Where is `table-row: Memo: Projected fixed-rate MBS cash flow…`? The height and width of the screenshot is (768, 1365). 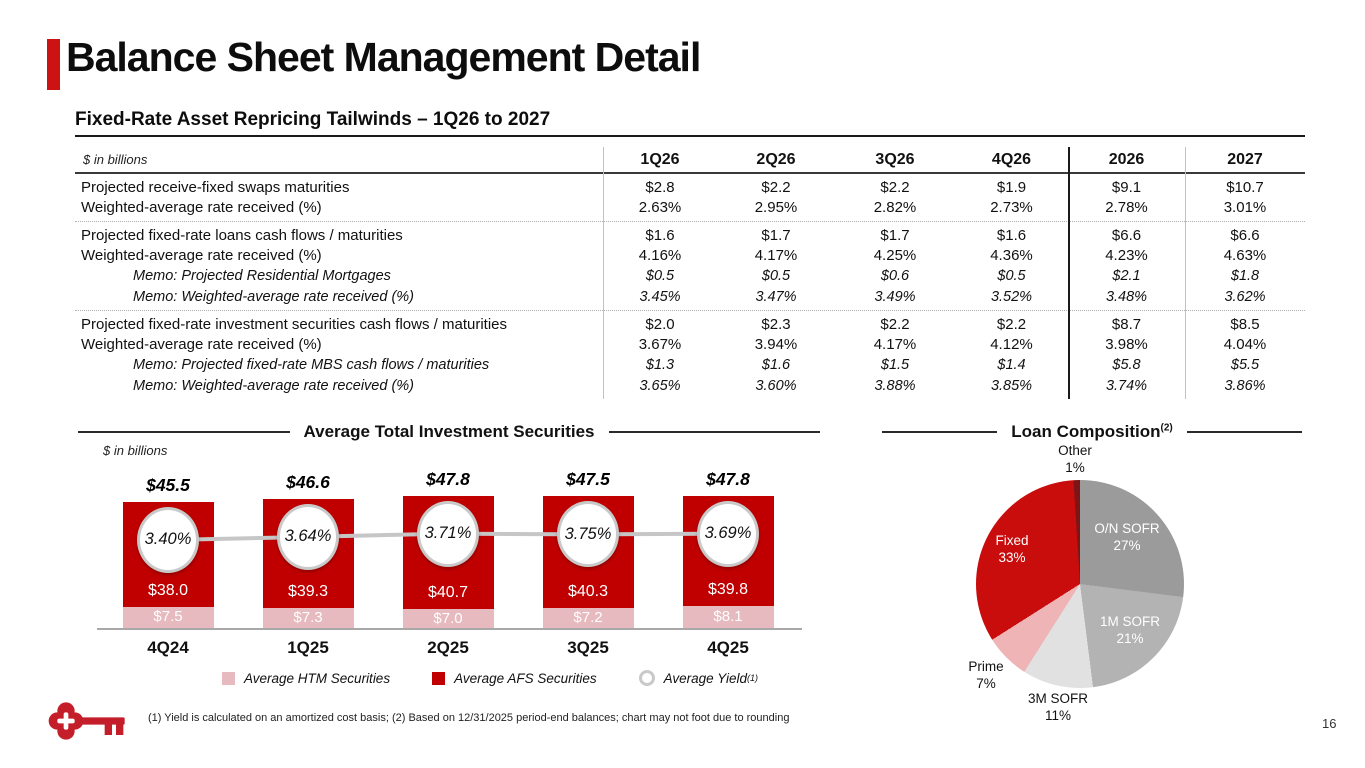
table-row: Memo: Projected fixed-rate MBS cash flow… is located at coordinates (690, 365).